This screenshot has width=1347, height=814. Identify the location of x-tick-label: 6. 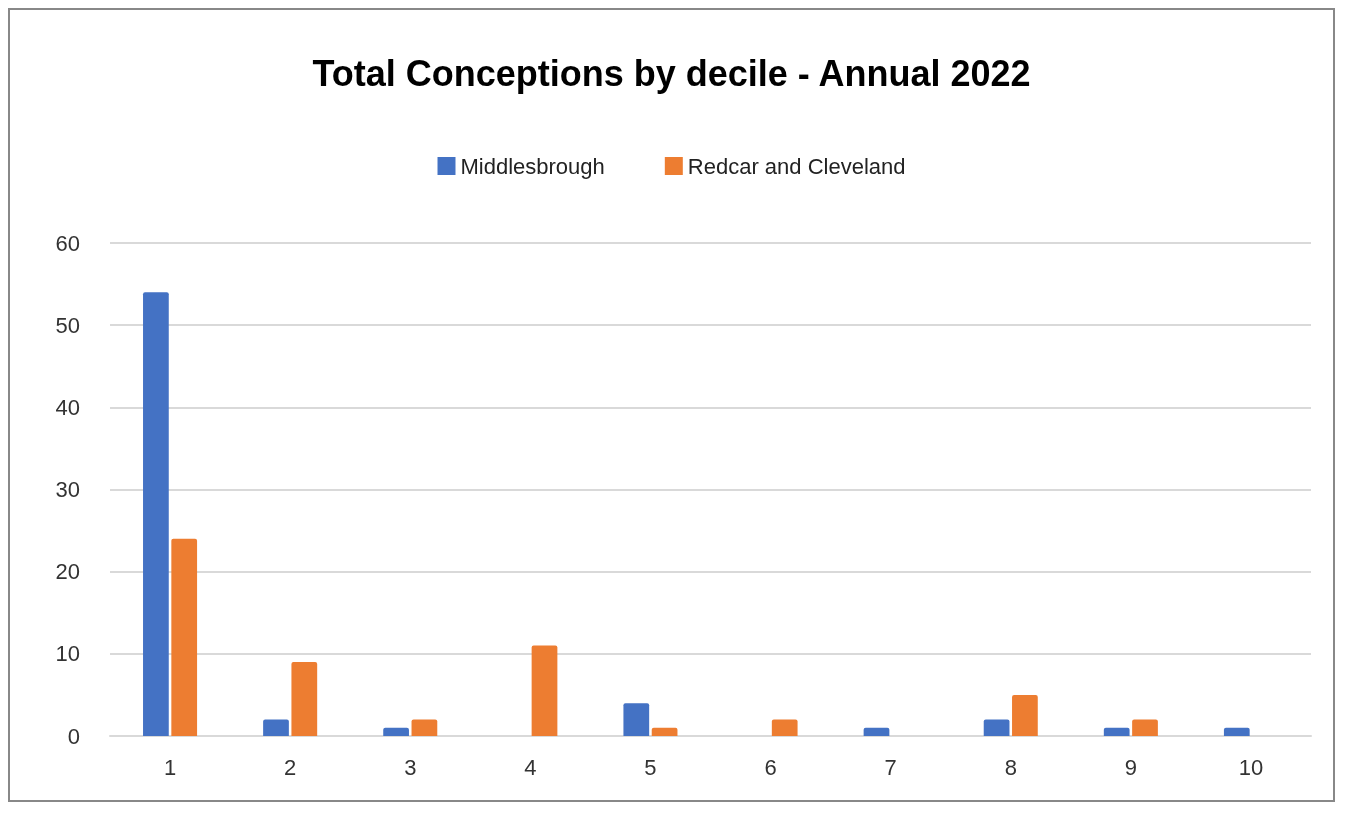
(770, 767).